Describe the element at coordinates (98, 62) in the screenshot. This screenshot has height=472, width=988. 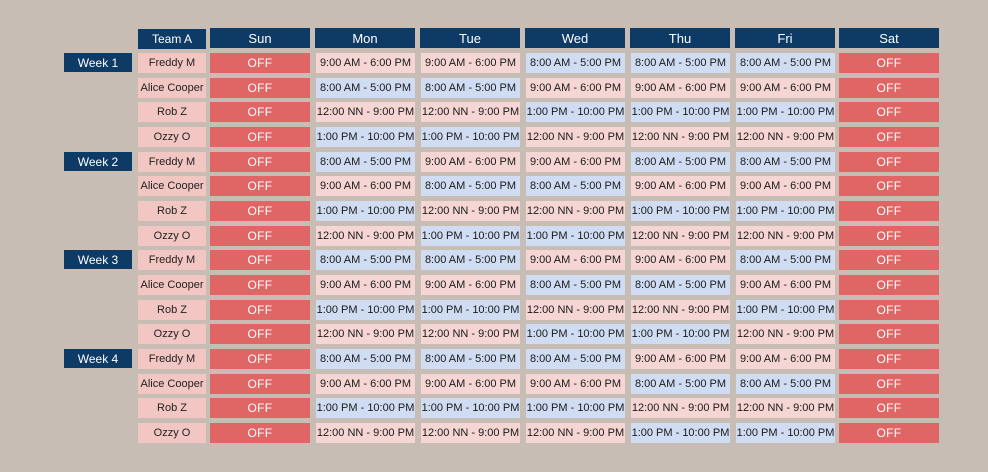
I see `week-label: Week 1` at that location.